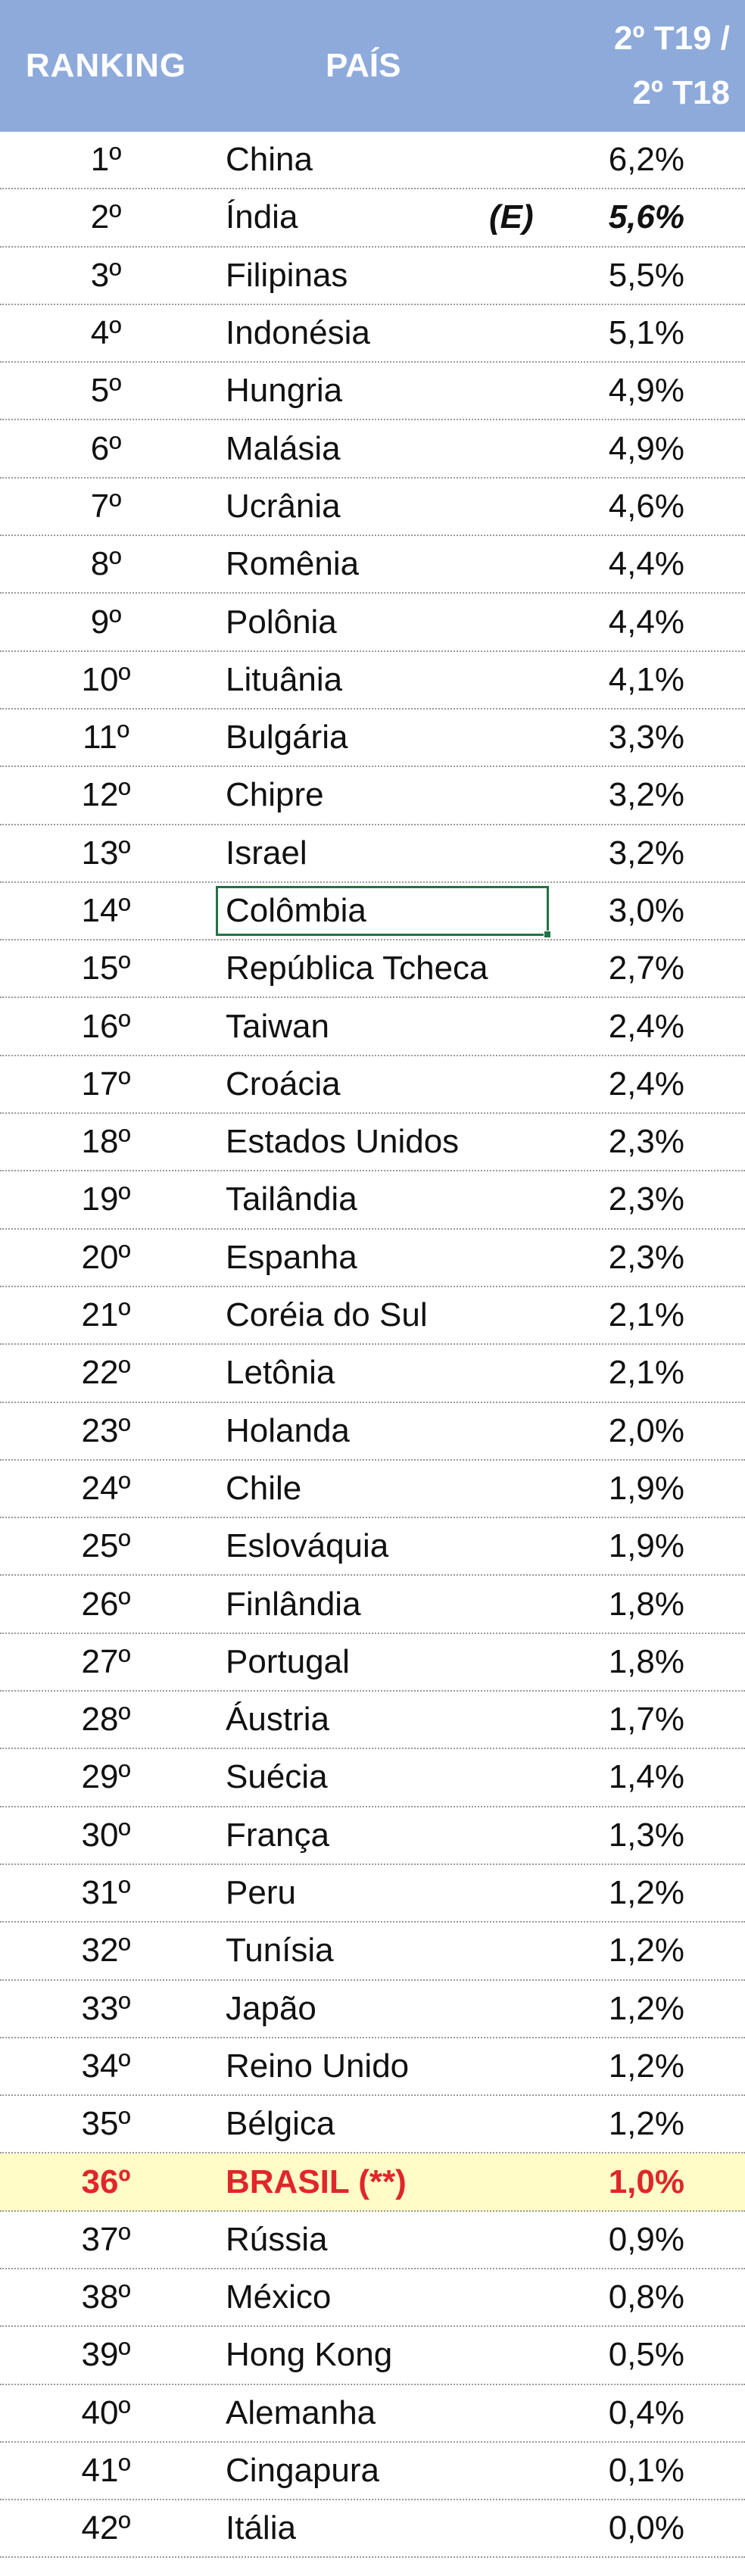 This screenshot has width=745, height=2576. What do you see at coordinates (372, 276) in the screenshot?
I see `table-row: 3º Filipinas 5,5%` at bounding box center [372, 276].